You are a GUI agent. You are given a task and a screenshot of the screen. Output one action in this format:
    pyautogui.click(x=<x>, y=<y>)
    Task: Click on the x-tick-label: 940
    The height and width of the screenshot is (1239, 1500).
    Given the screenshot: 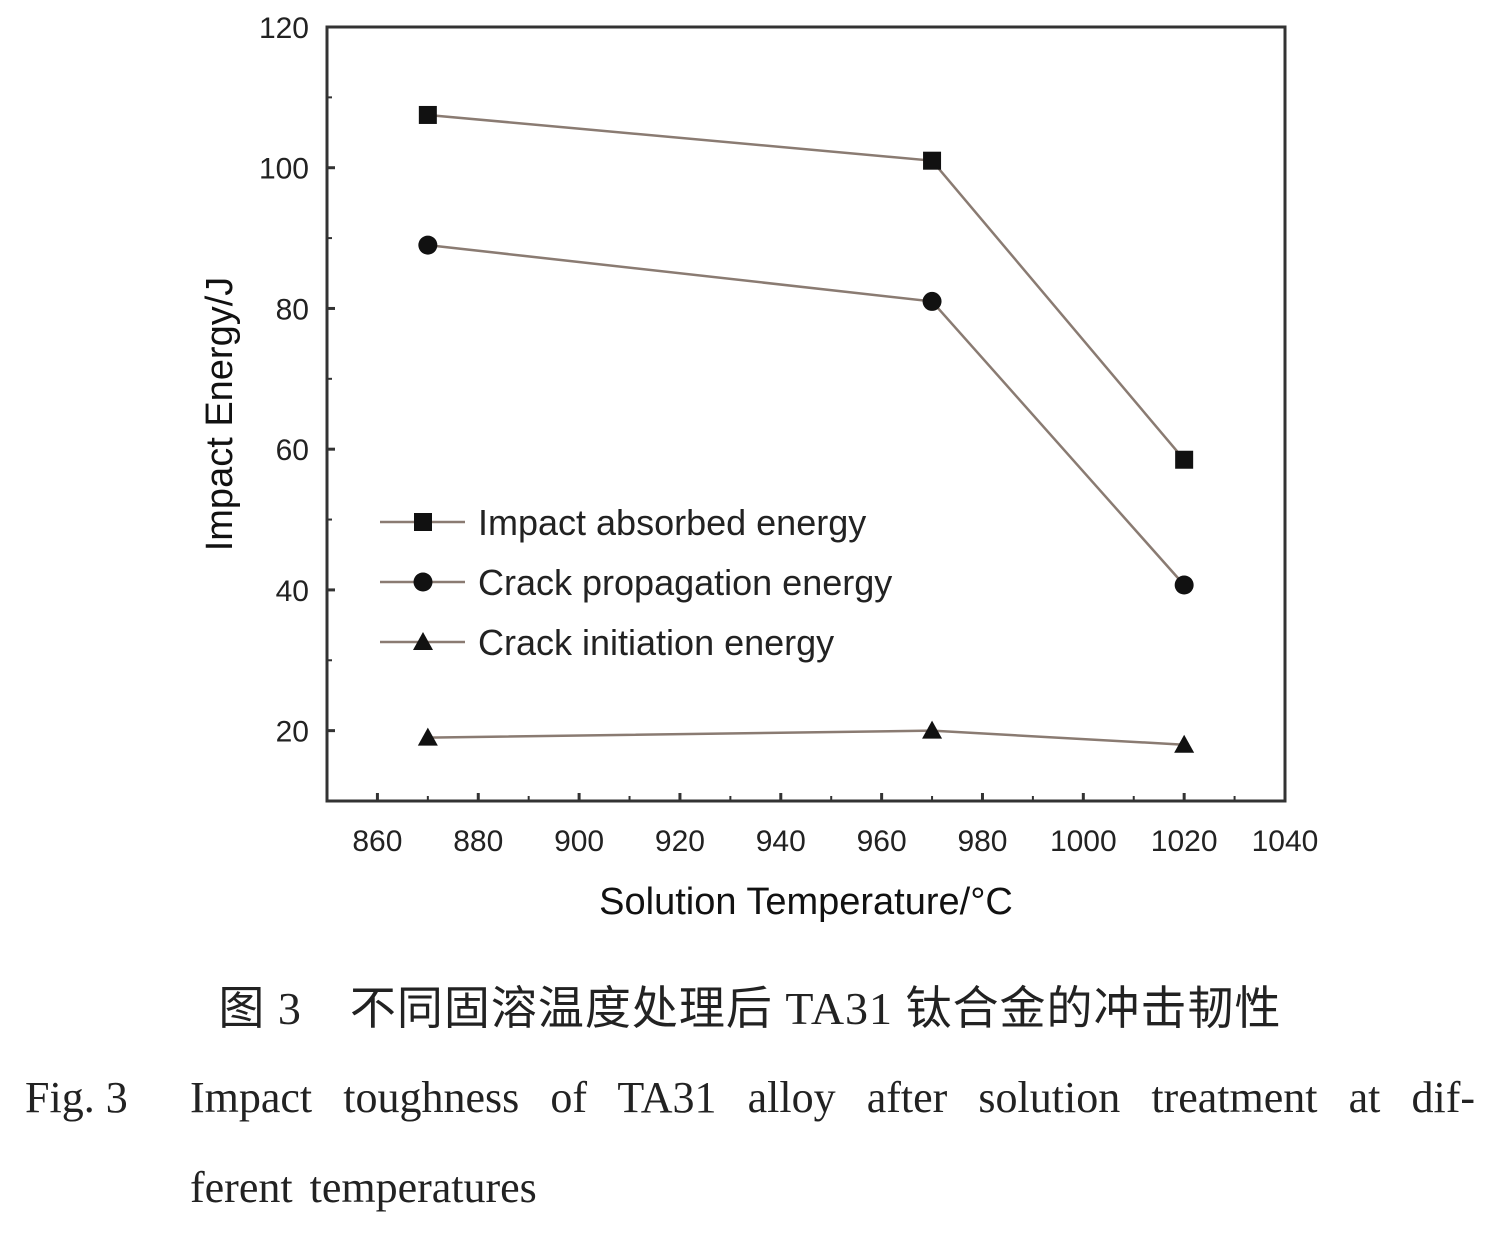 What is the action you would take?
    pyautogui.click(x=781, y=841)
    